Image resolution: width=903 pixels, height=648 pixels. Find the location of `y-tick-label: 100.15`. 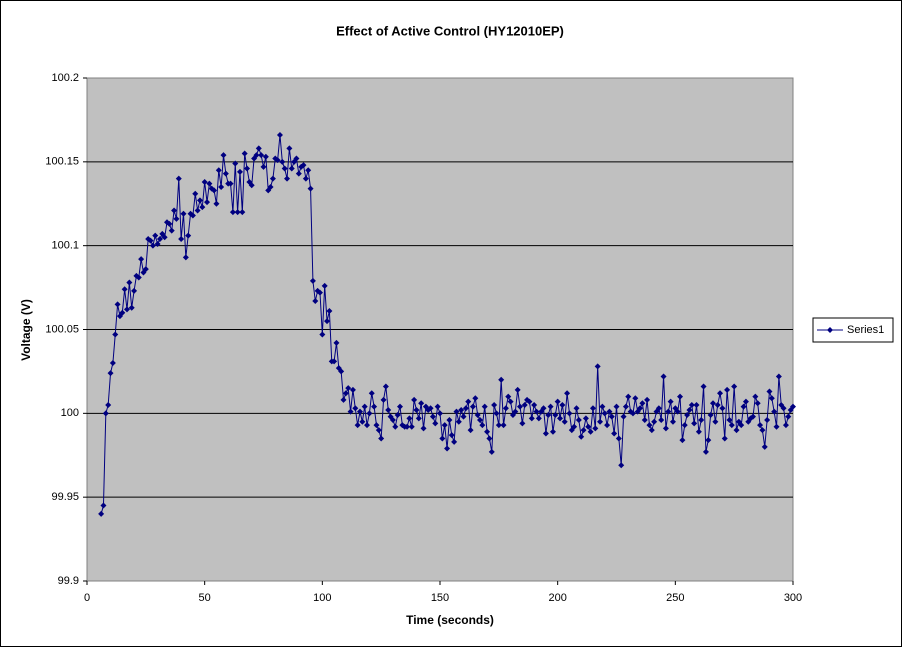

y-tick-label: 100.15 is located at coordinates (62, 162).